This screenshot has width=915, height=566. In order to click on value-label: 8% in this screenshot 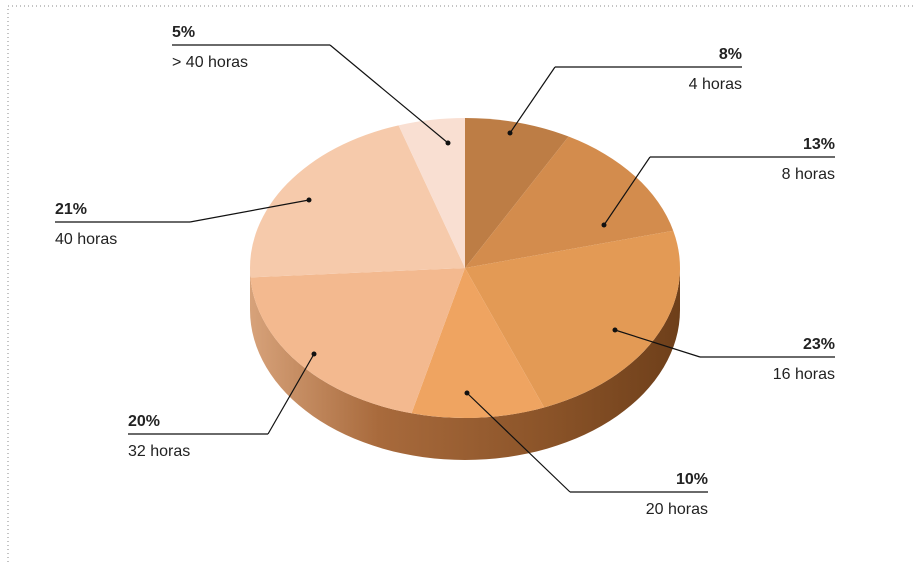, I will do `click(730, 54)`.